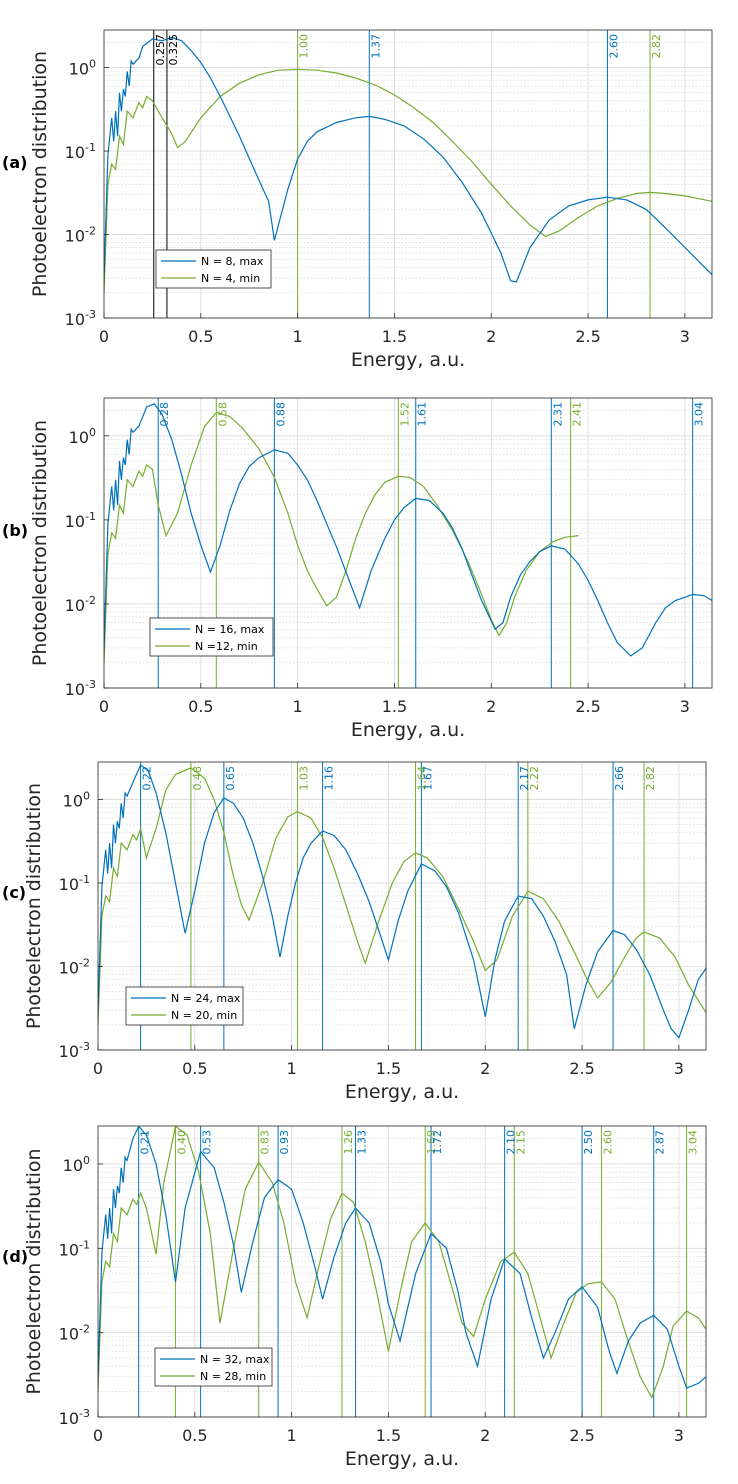 The image size is (738, 1484). I want to click on marker-label: 0.22, so click(147, 778).